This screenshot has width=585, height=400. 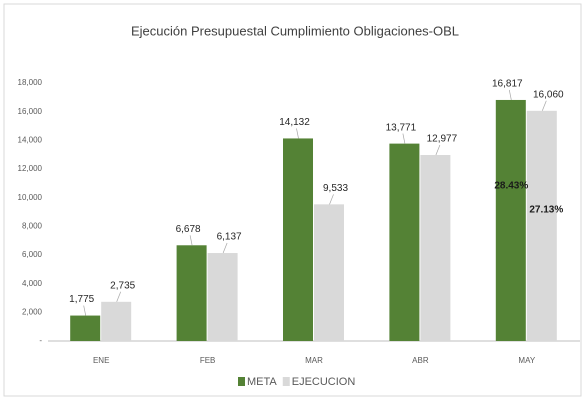 I want to click on y-tick-label: 14,000, so click(x=30, y=139).